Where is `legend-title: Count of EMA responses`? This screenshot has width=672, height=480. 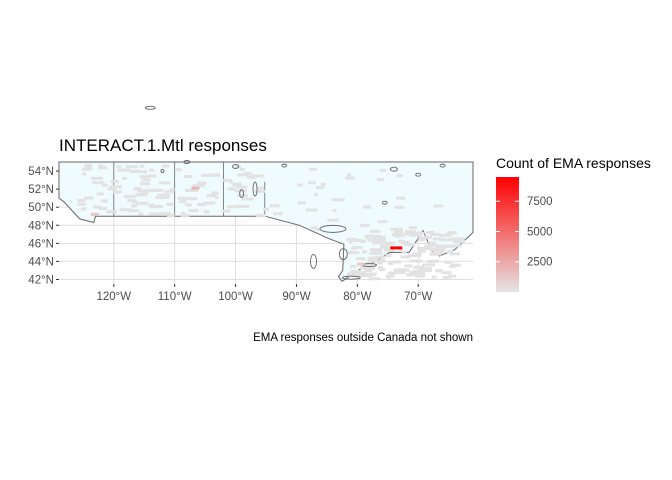 legend-title: Count of EMA responses is located at coordinates (573, 163).